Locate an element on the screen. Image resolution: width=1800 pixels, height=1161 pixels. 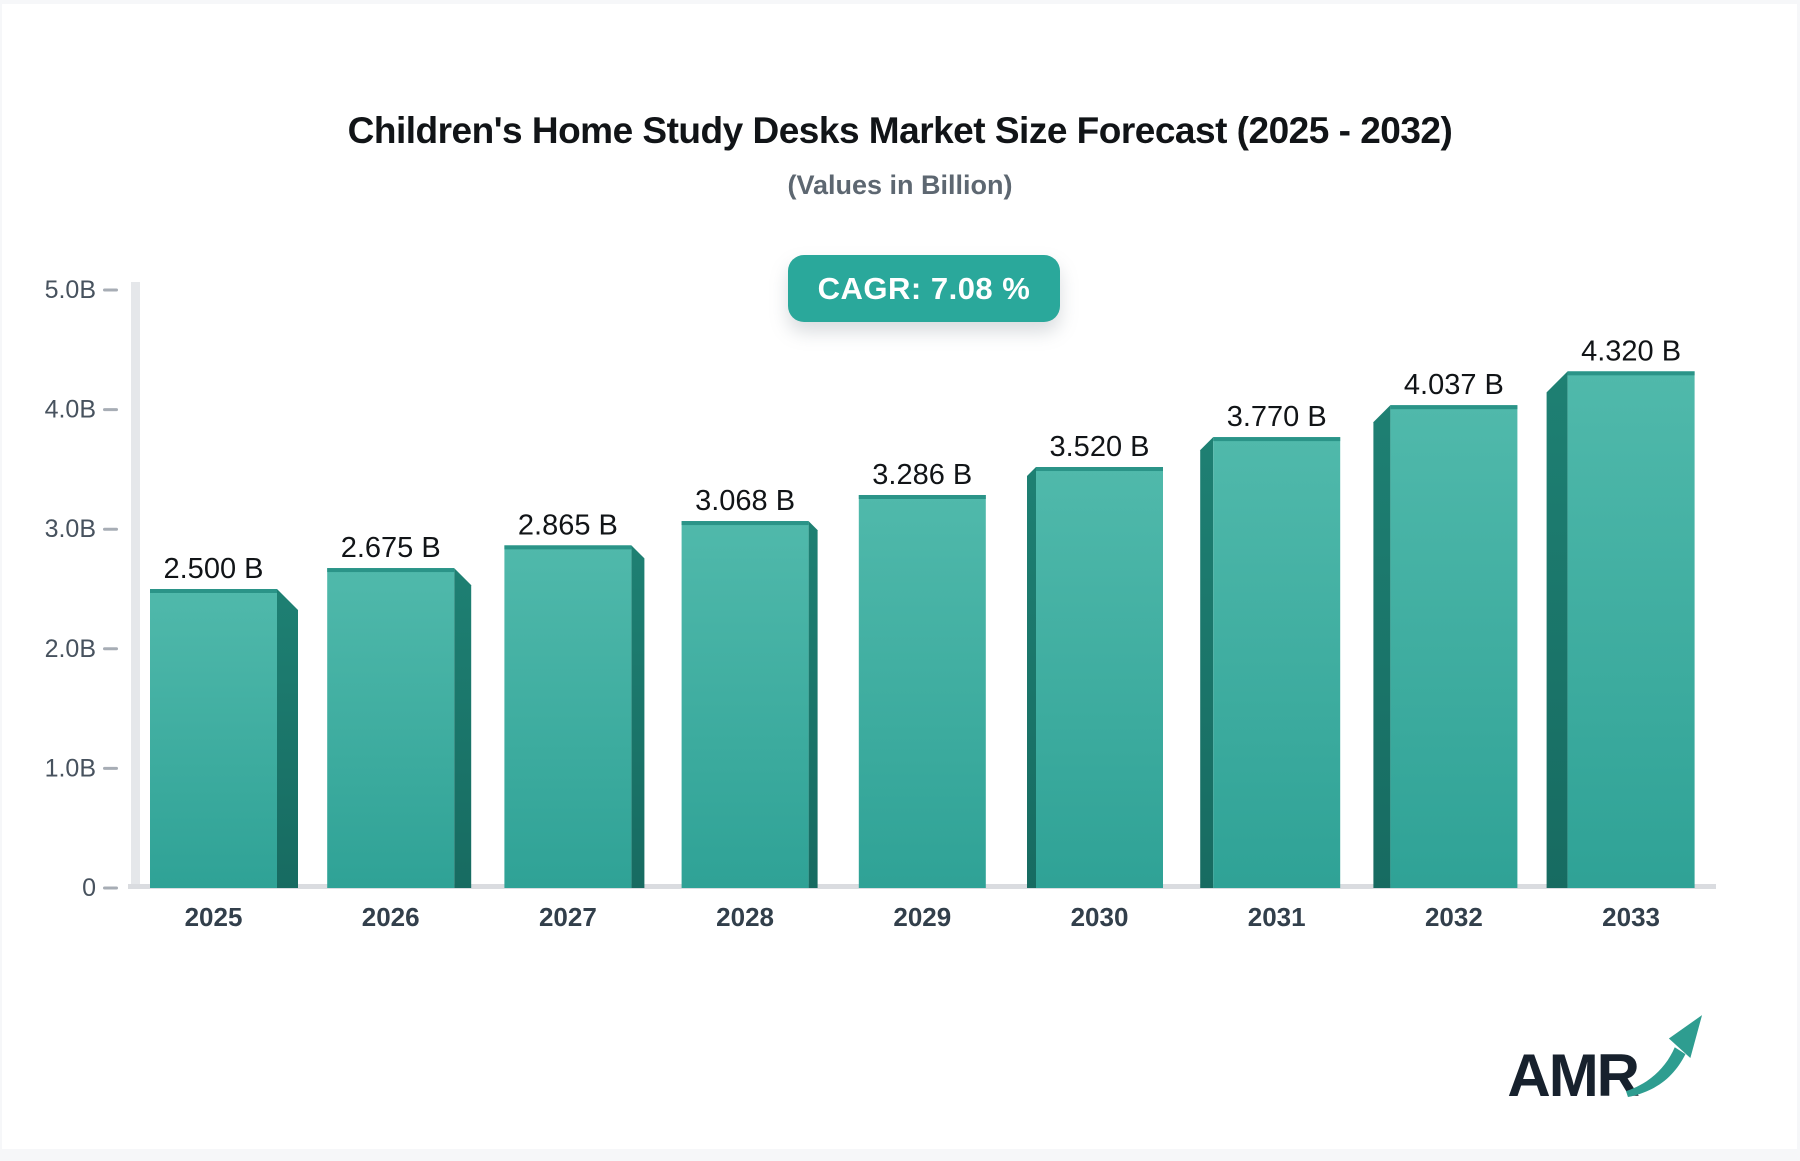
x-axis-label: 2027 is located at coordinates (568, 917).